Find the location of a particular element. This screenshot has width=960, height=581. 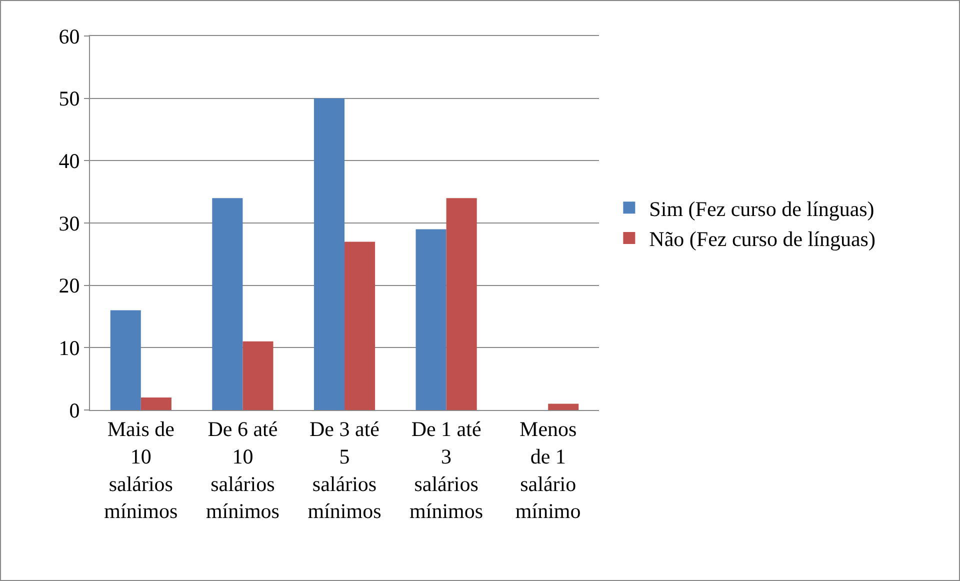

y-tick-label: 40 is located at coordinates (69, 161).